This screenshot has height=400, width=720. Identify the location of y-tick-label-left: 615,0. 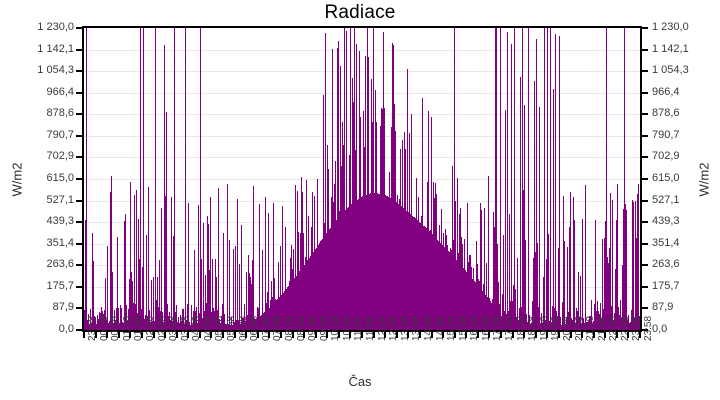
(60, 178).